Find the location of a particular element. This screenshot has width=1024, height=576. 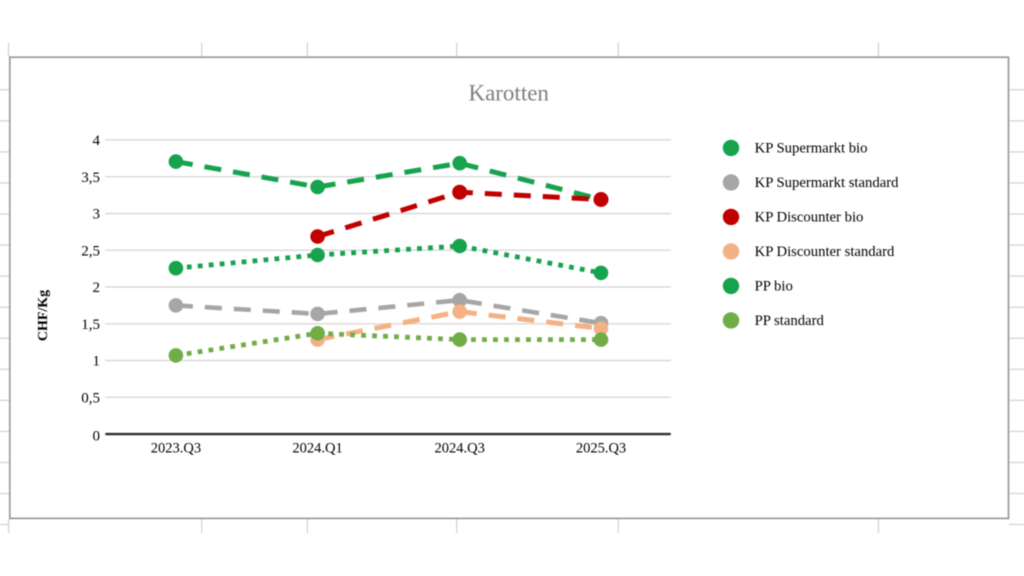

svg-text: 3 is located at coordinates (97, 215).